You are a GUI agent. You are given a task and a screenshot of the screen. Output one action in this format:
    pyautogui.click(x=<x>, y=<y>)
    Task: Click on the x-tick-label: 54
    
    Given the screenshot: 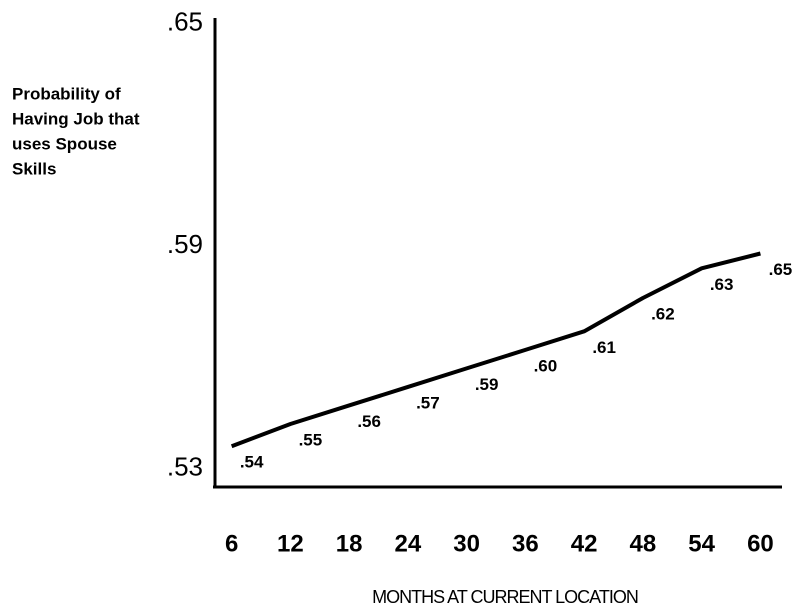 What is the action you would take?
    pyautogui.click(x=701, y=543)
    